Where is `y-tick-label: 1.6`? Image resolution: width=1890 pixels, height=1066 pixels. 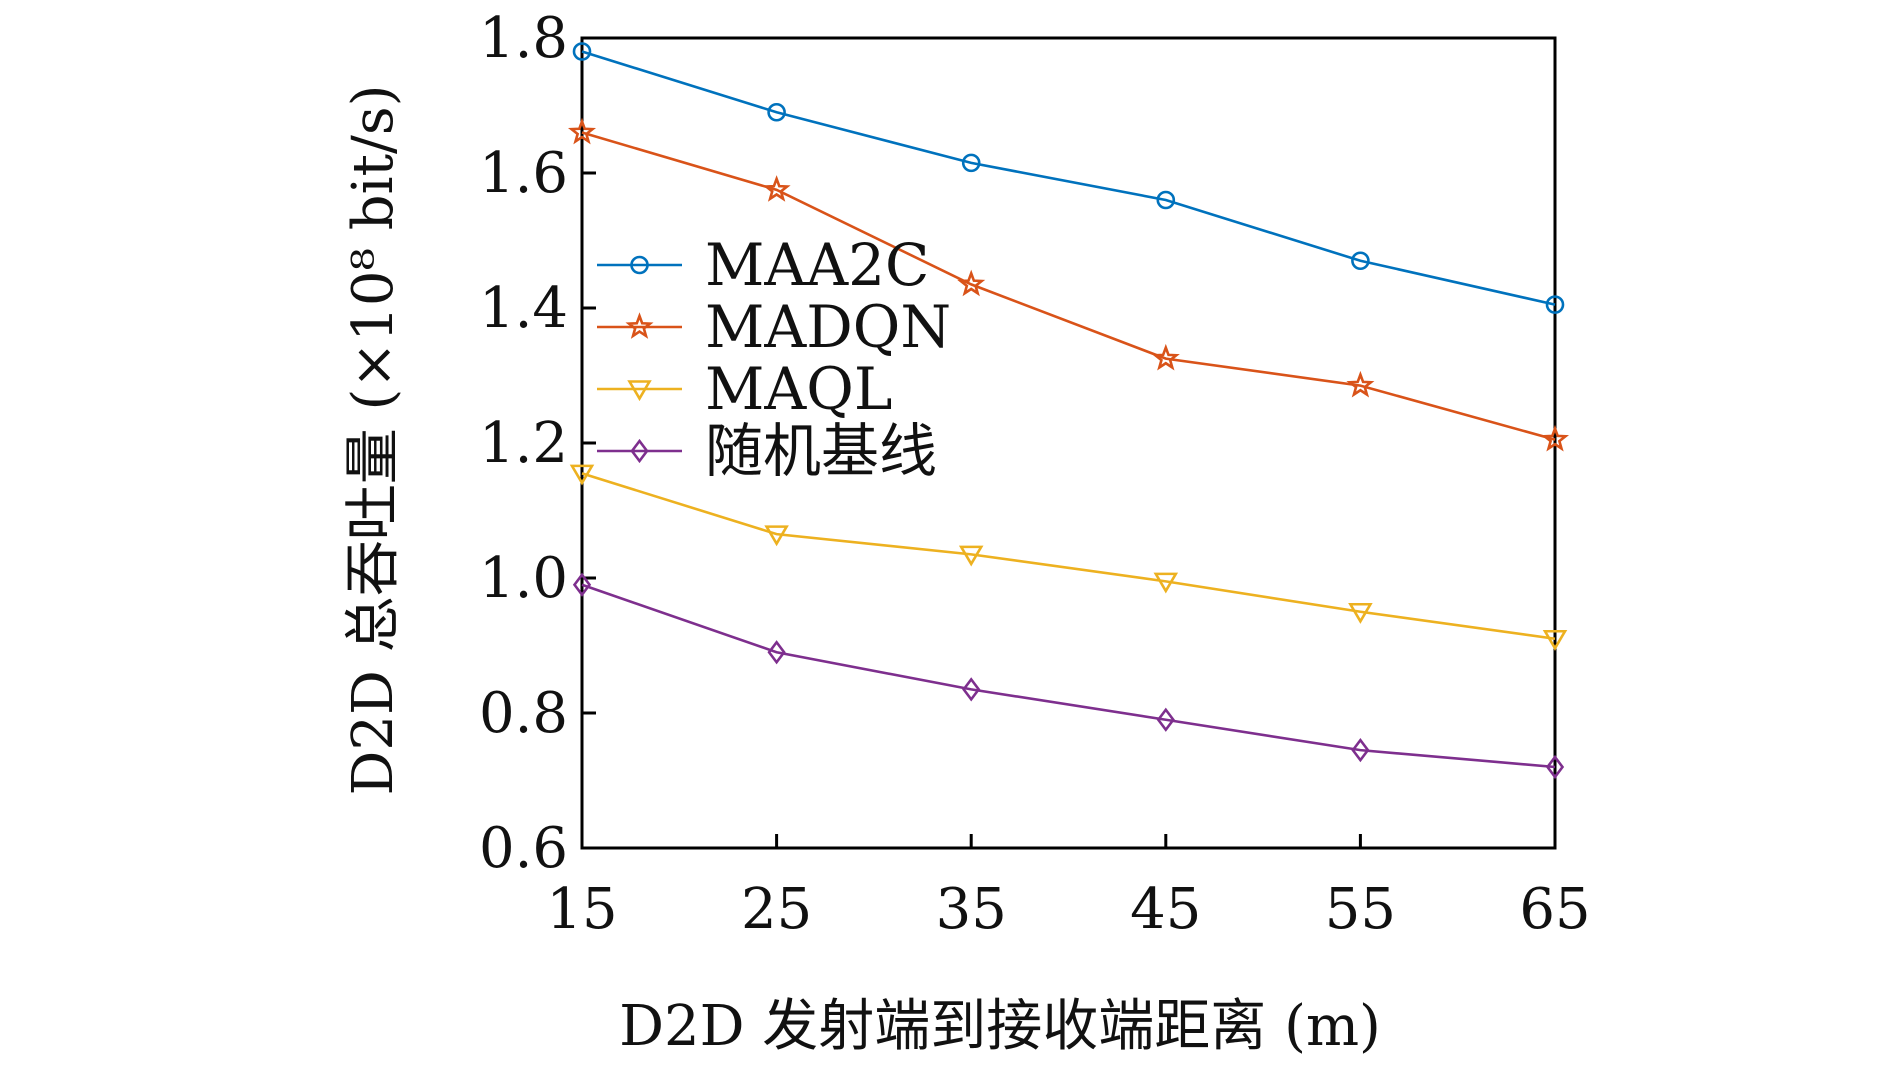 y-tick-label: 1.6 is located at coordinates (523, 173).